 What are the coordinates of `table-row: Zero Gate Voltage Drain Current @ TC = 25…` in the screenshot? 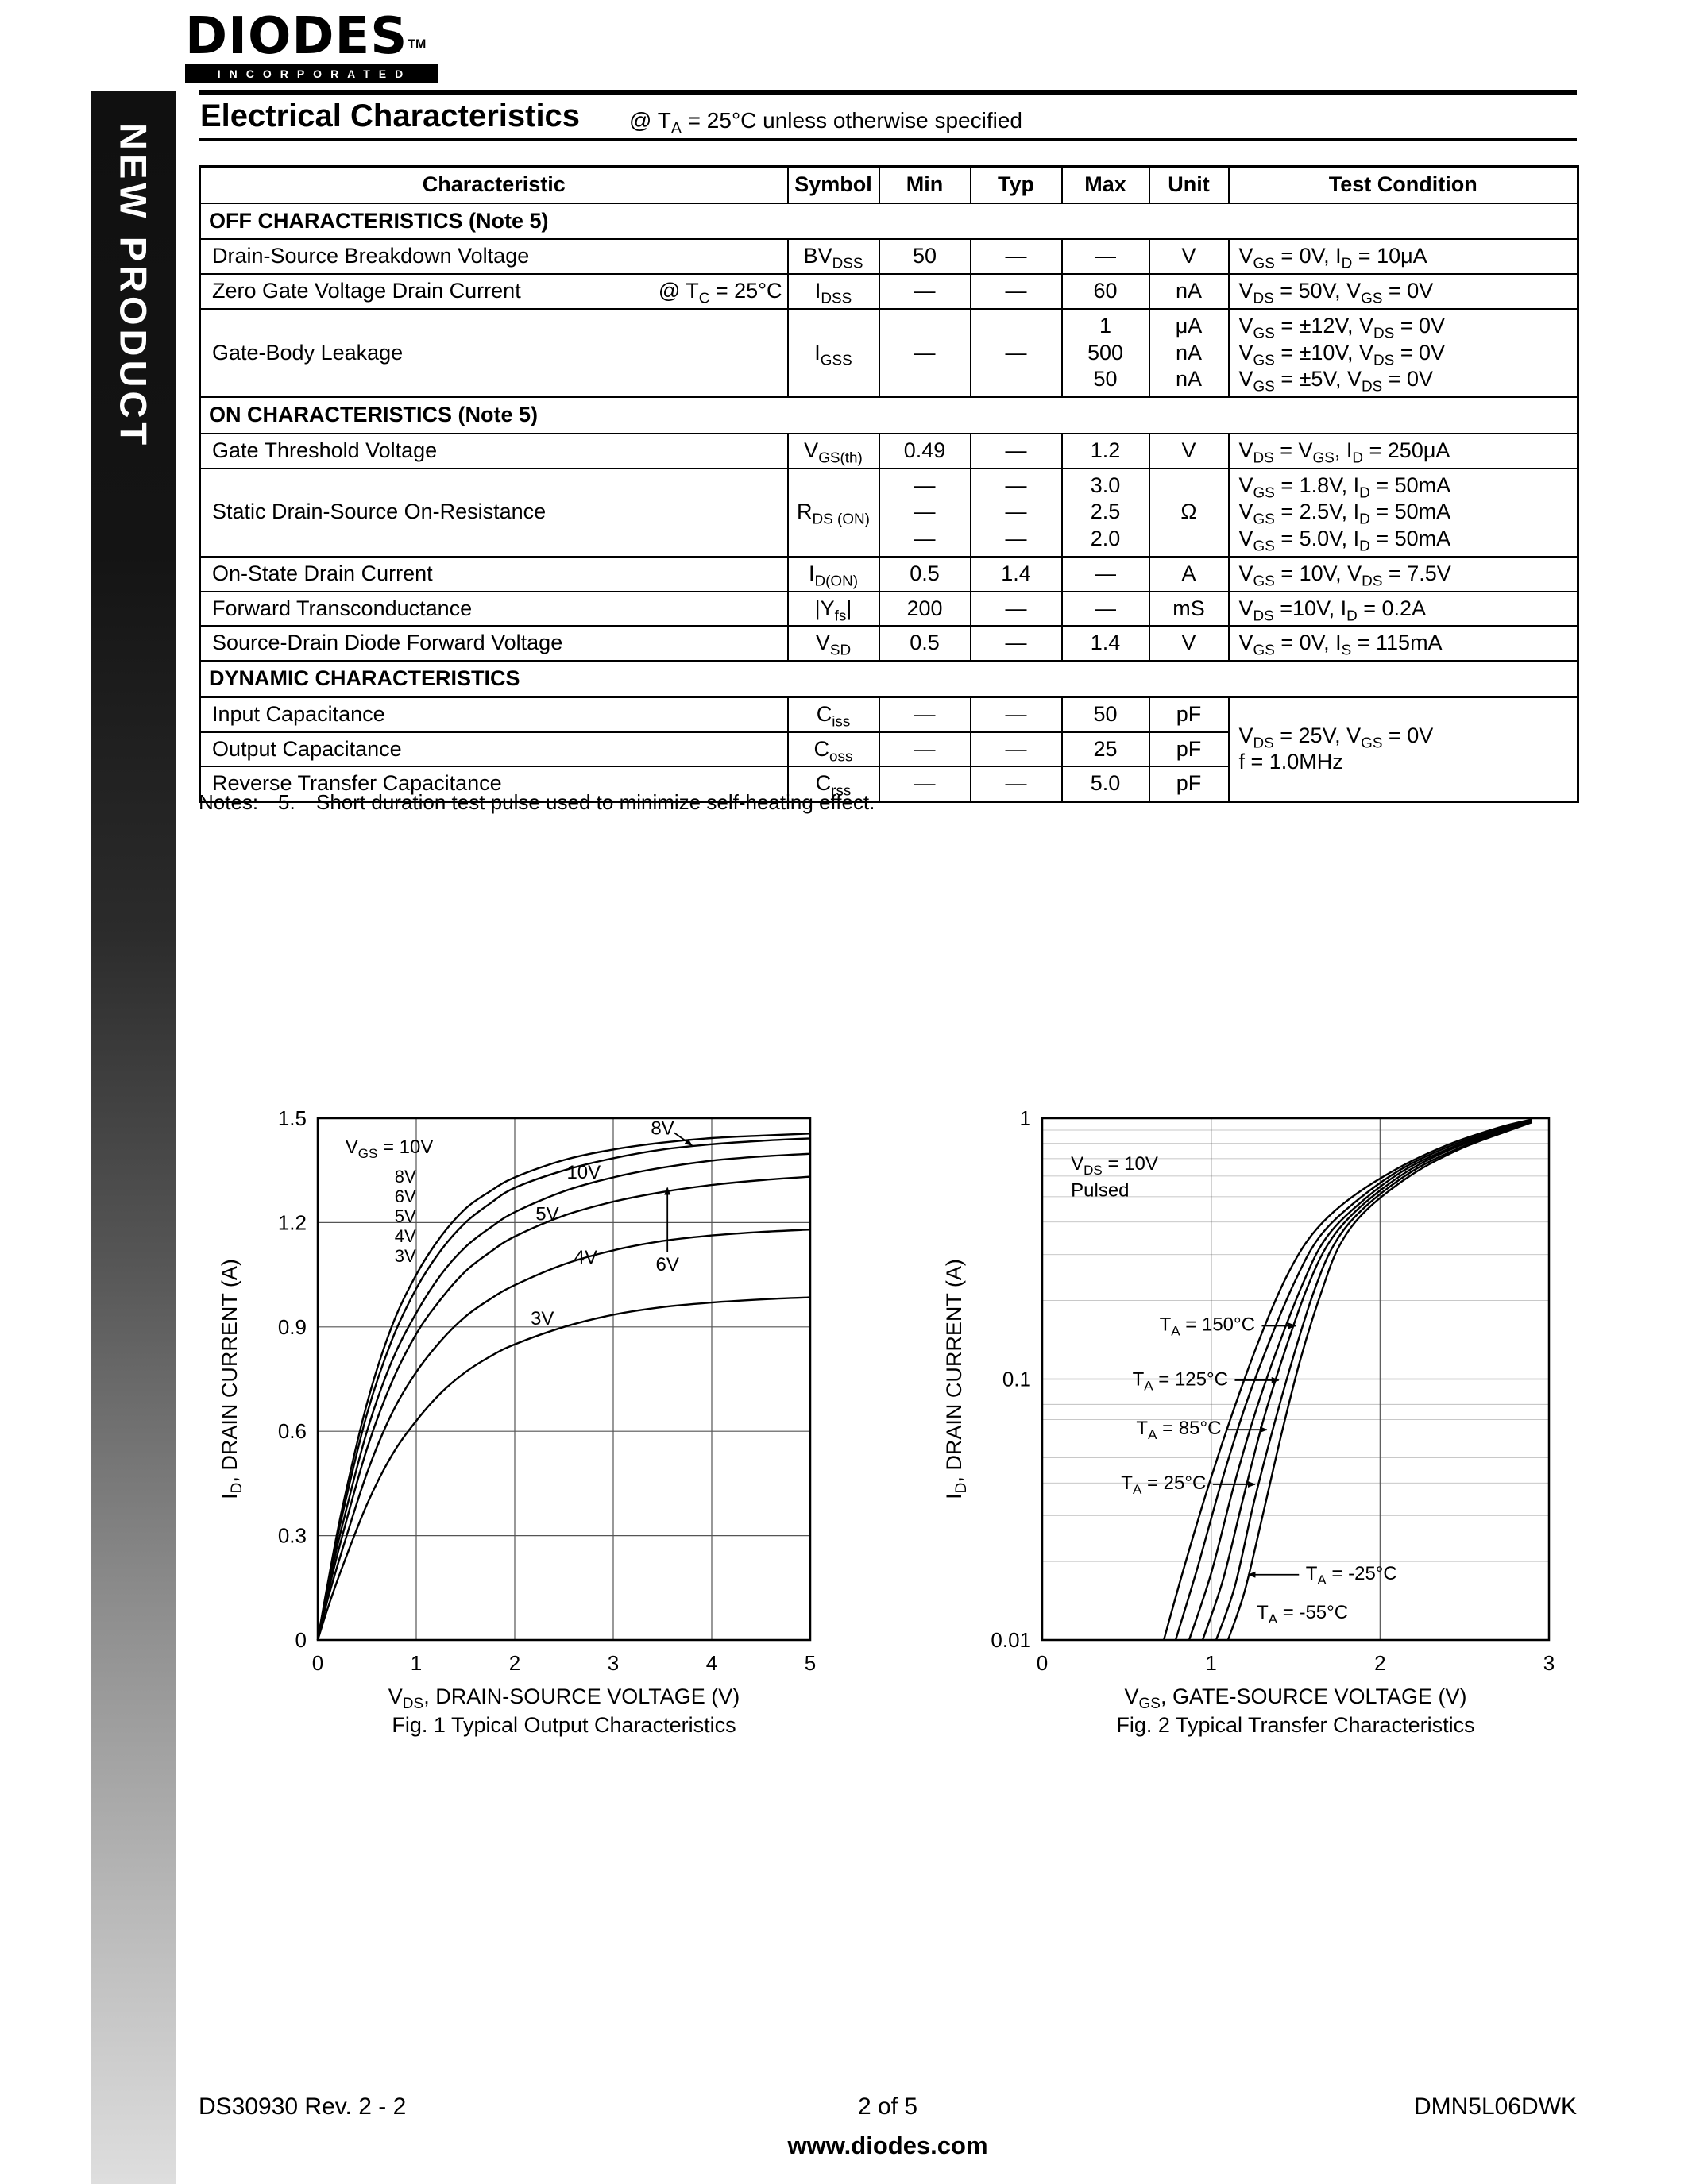 It's located at (889, 291).